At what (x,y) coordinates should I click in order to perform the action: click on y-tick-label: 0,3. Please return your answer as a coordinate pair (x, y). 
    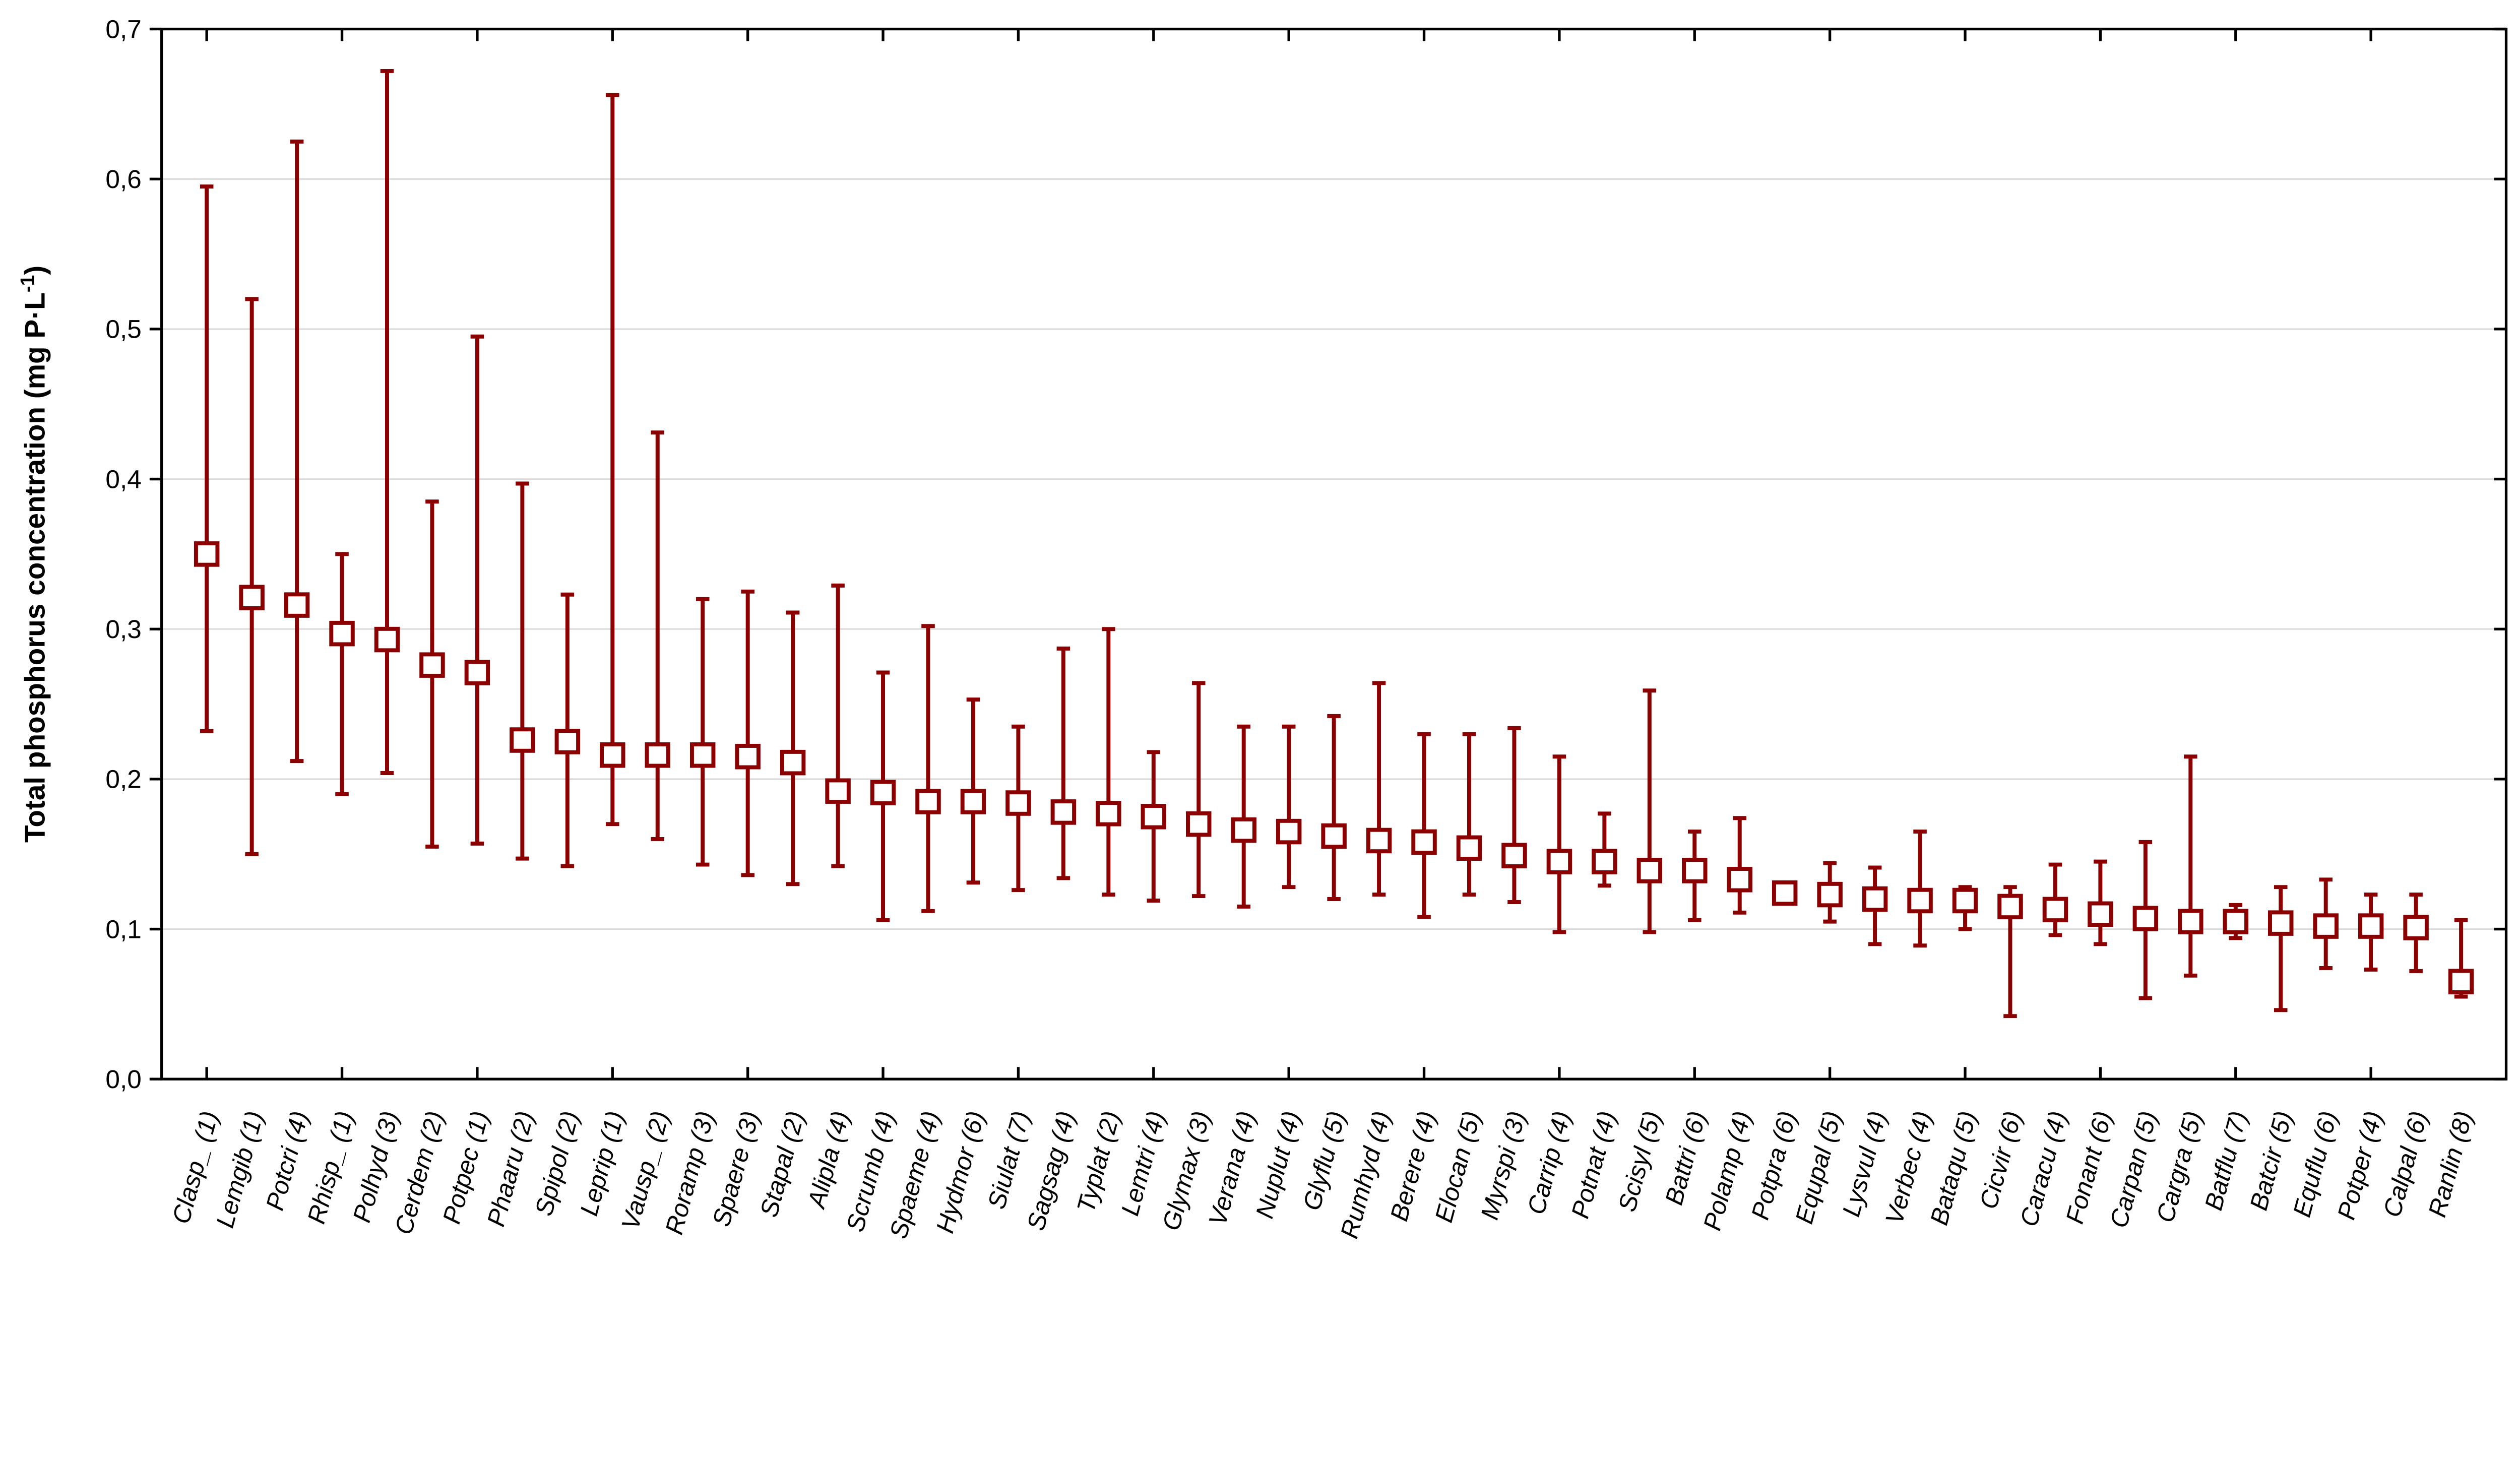
    Looking at the image, I should click on (123, 629).